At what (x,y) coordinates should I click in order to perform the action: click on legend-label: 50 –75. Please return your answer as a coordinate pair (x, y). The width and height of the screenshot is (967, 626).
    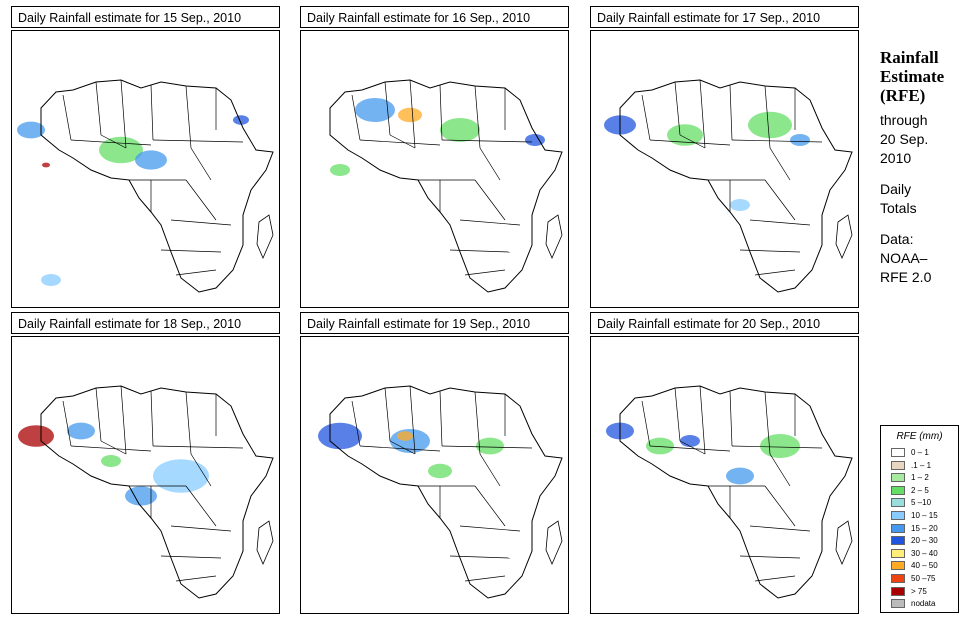
    Looking at the image, I should click on (923, 578).